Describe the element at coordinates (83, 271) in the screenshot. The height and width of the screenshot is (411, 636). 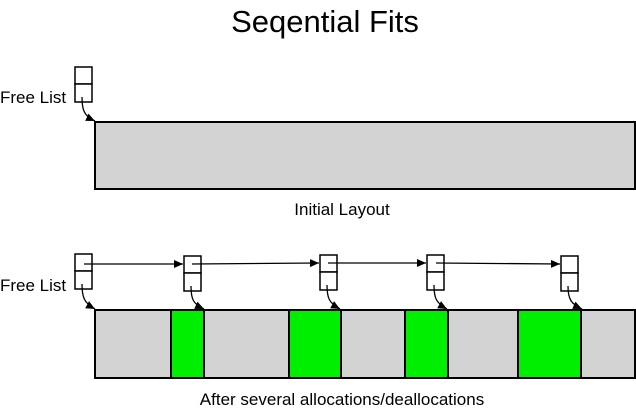
I see `free-list-node-head` at that location.